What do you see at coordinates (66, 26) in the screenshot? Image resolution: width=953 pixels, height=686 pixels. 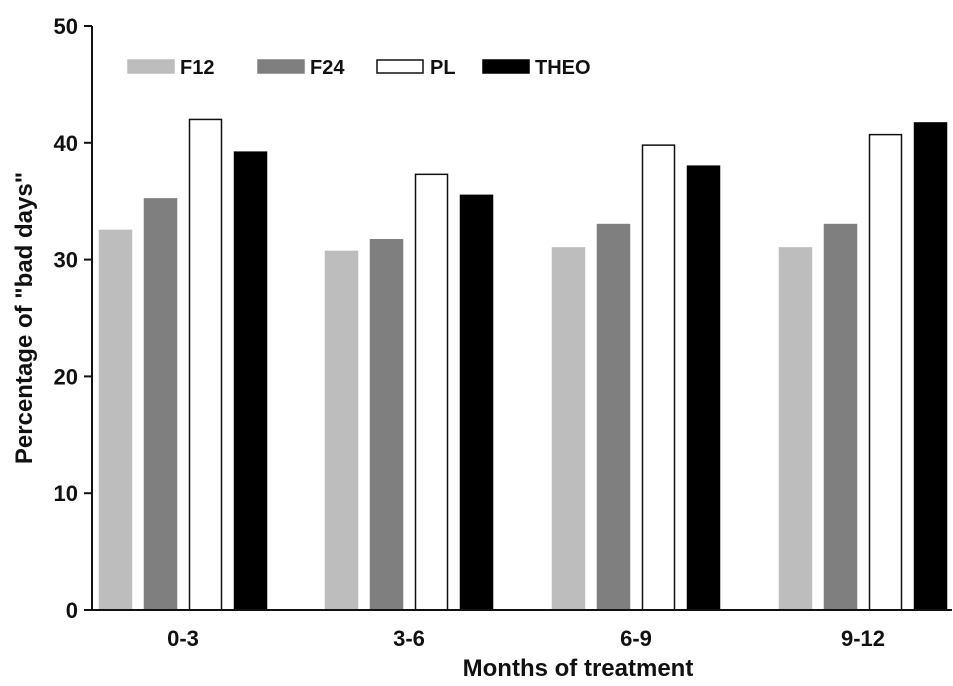 I see `y-tick-label: 50` at bounding box center [66, 26].